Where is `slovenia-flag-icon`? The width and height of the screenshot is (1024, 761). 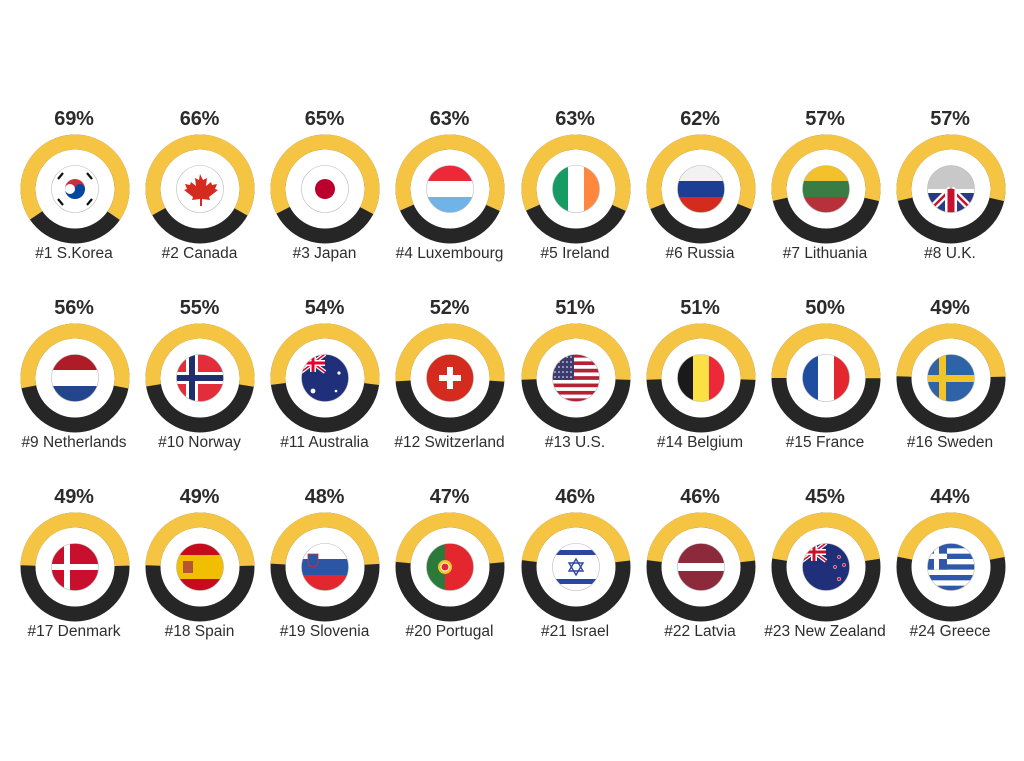 slovenia-flag-icon is located at coordinates (325, 567).